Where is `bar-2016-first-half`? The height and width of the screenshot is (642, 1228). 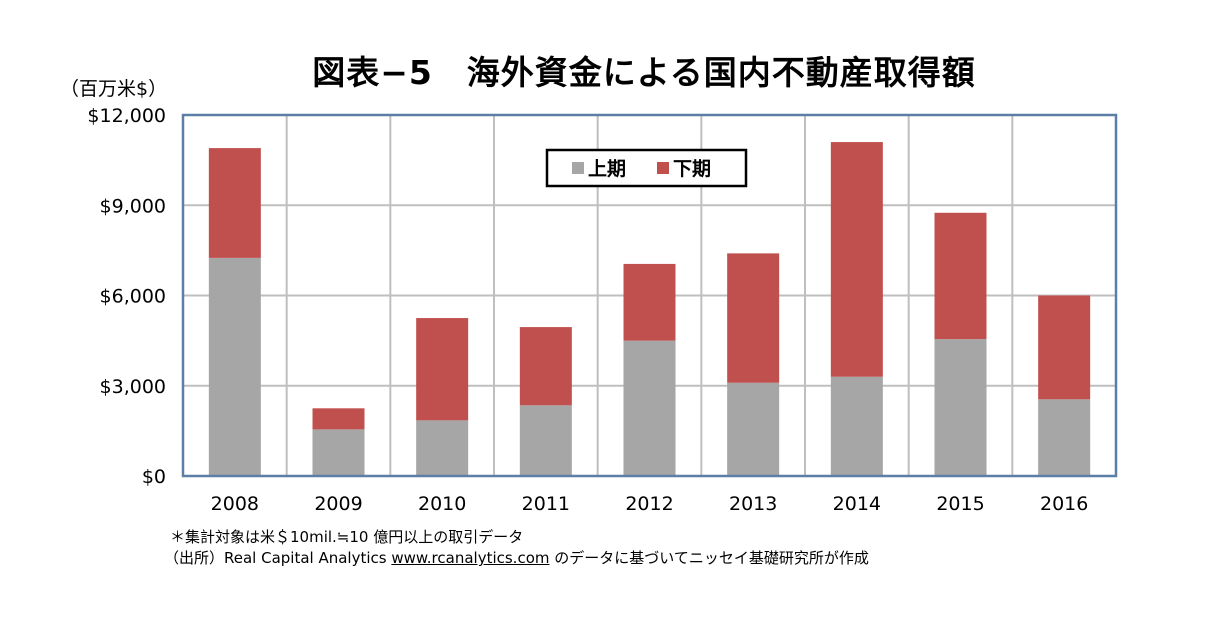 bar-2016-first-half is located at coordinates (1064, 437).